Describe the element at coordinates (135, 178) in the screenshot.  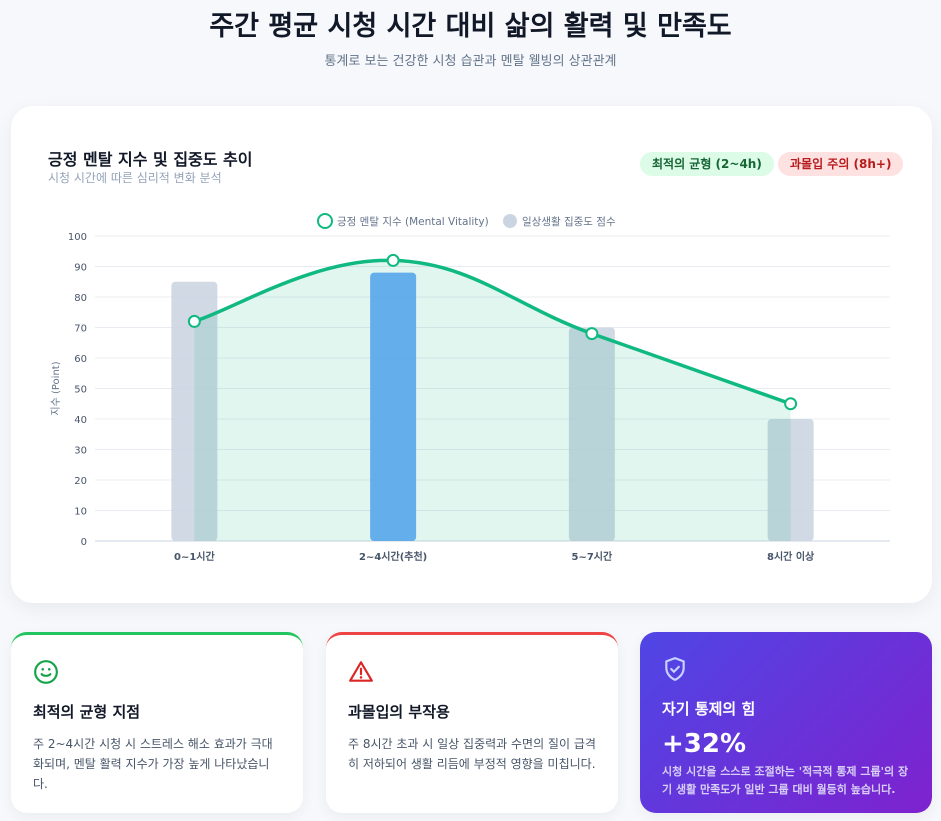
I see `chart-subtitle: 시청 시간에 따른 심리적 변화 분석` at that location.